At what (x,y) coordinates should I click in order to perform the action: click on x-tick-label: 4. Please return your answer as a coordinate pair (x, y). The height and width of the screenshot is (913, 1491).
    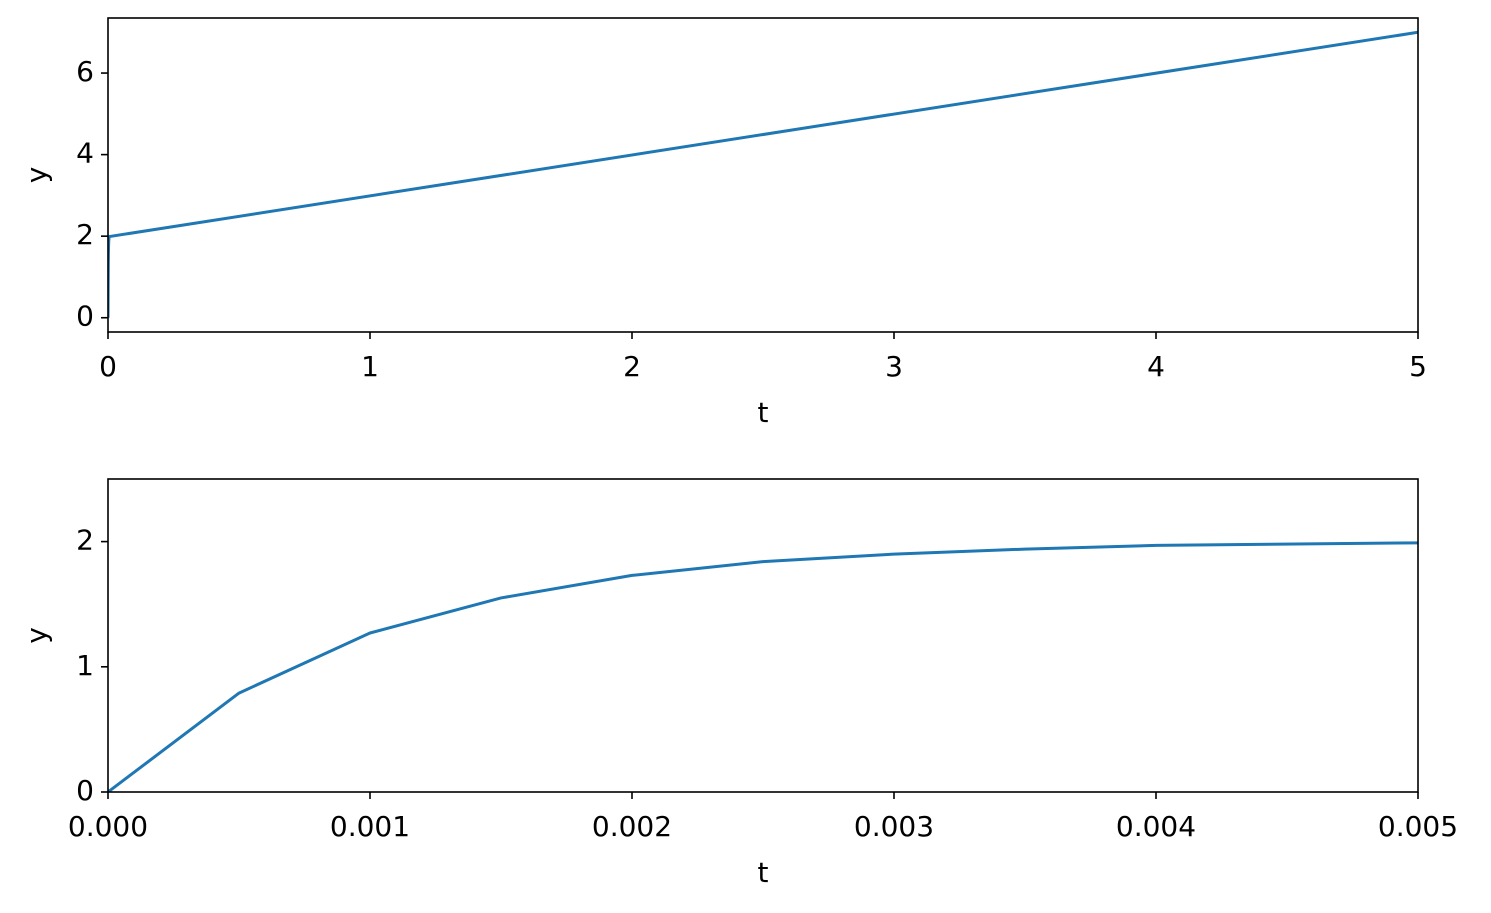
    Looking at the image, I should click on (1156, 366).